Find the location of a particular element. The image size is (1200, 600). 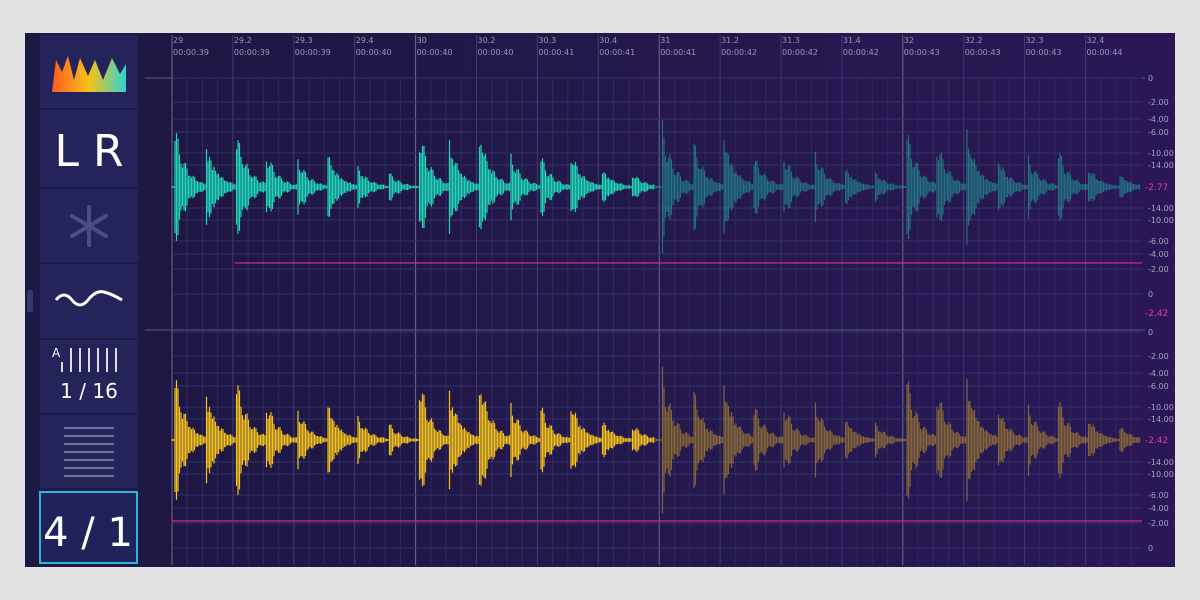

marker-position: 30.3 is located at coordinates (547, 40).